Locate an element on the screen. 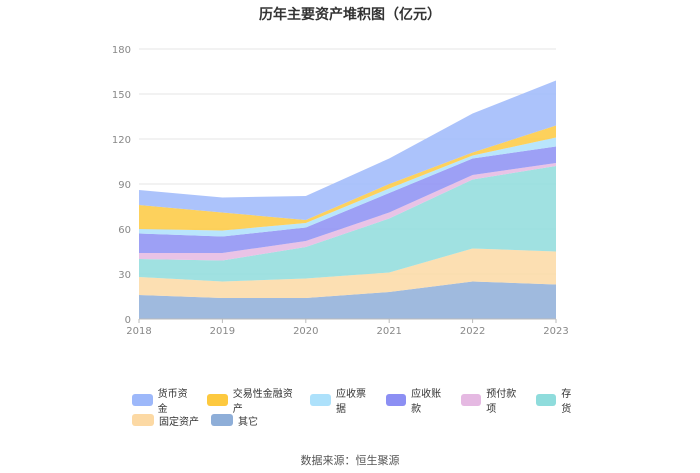 The width and height of the screenshot is (700, 473). legend-label: 应收票据 is located at coordinates (351, 402).